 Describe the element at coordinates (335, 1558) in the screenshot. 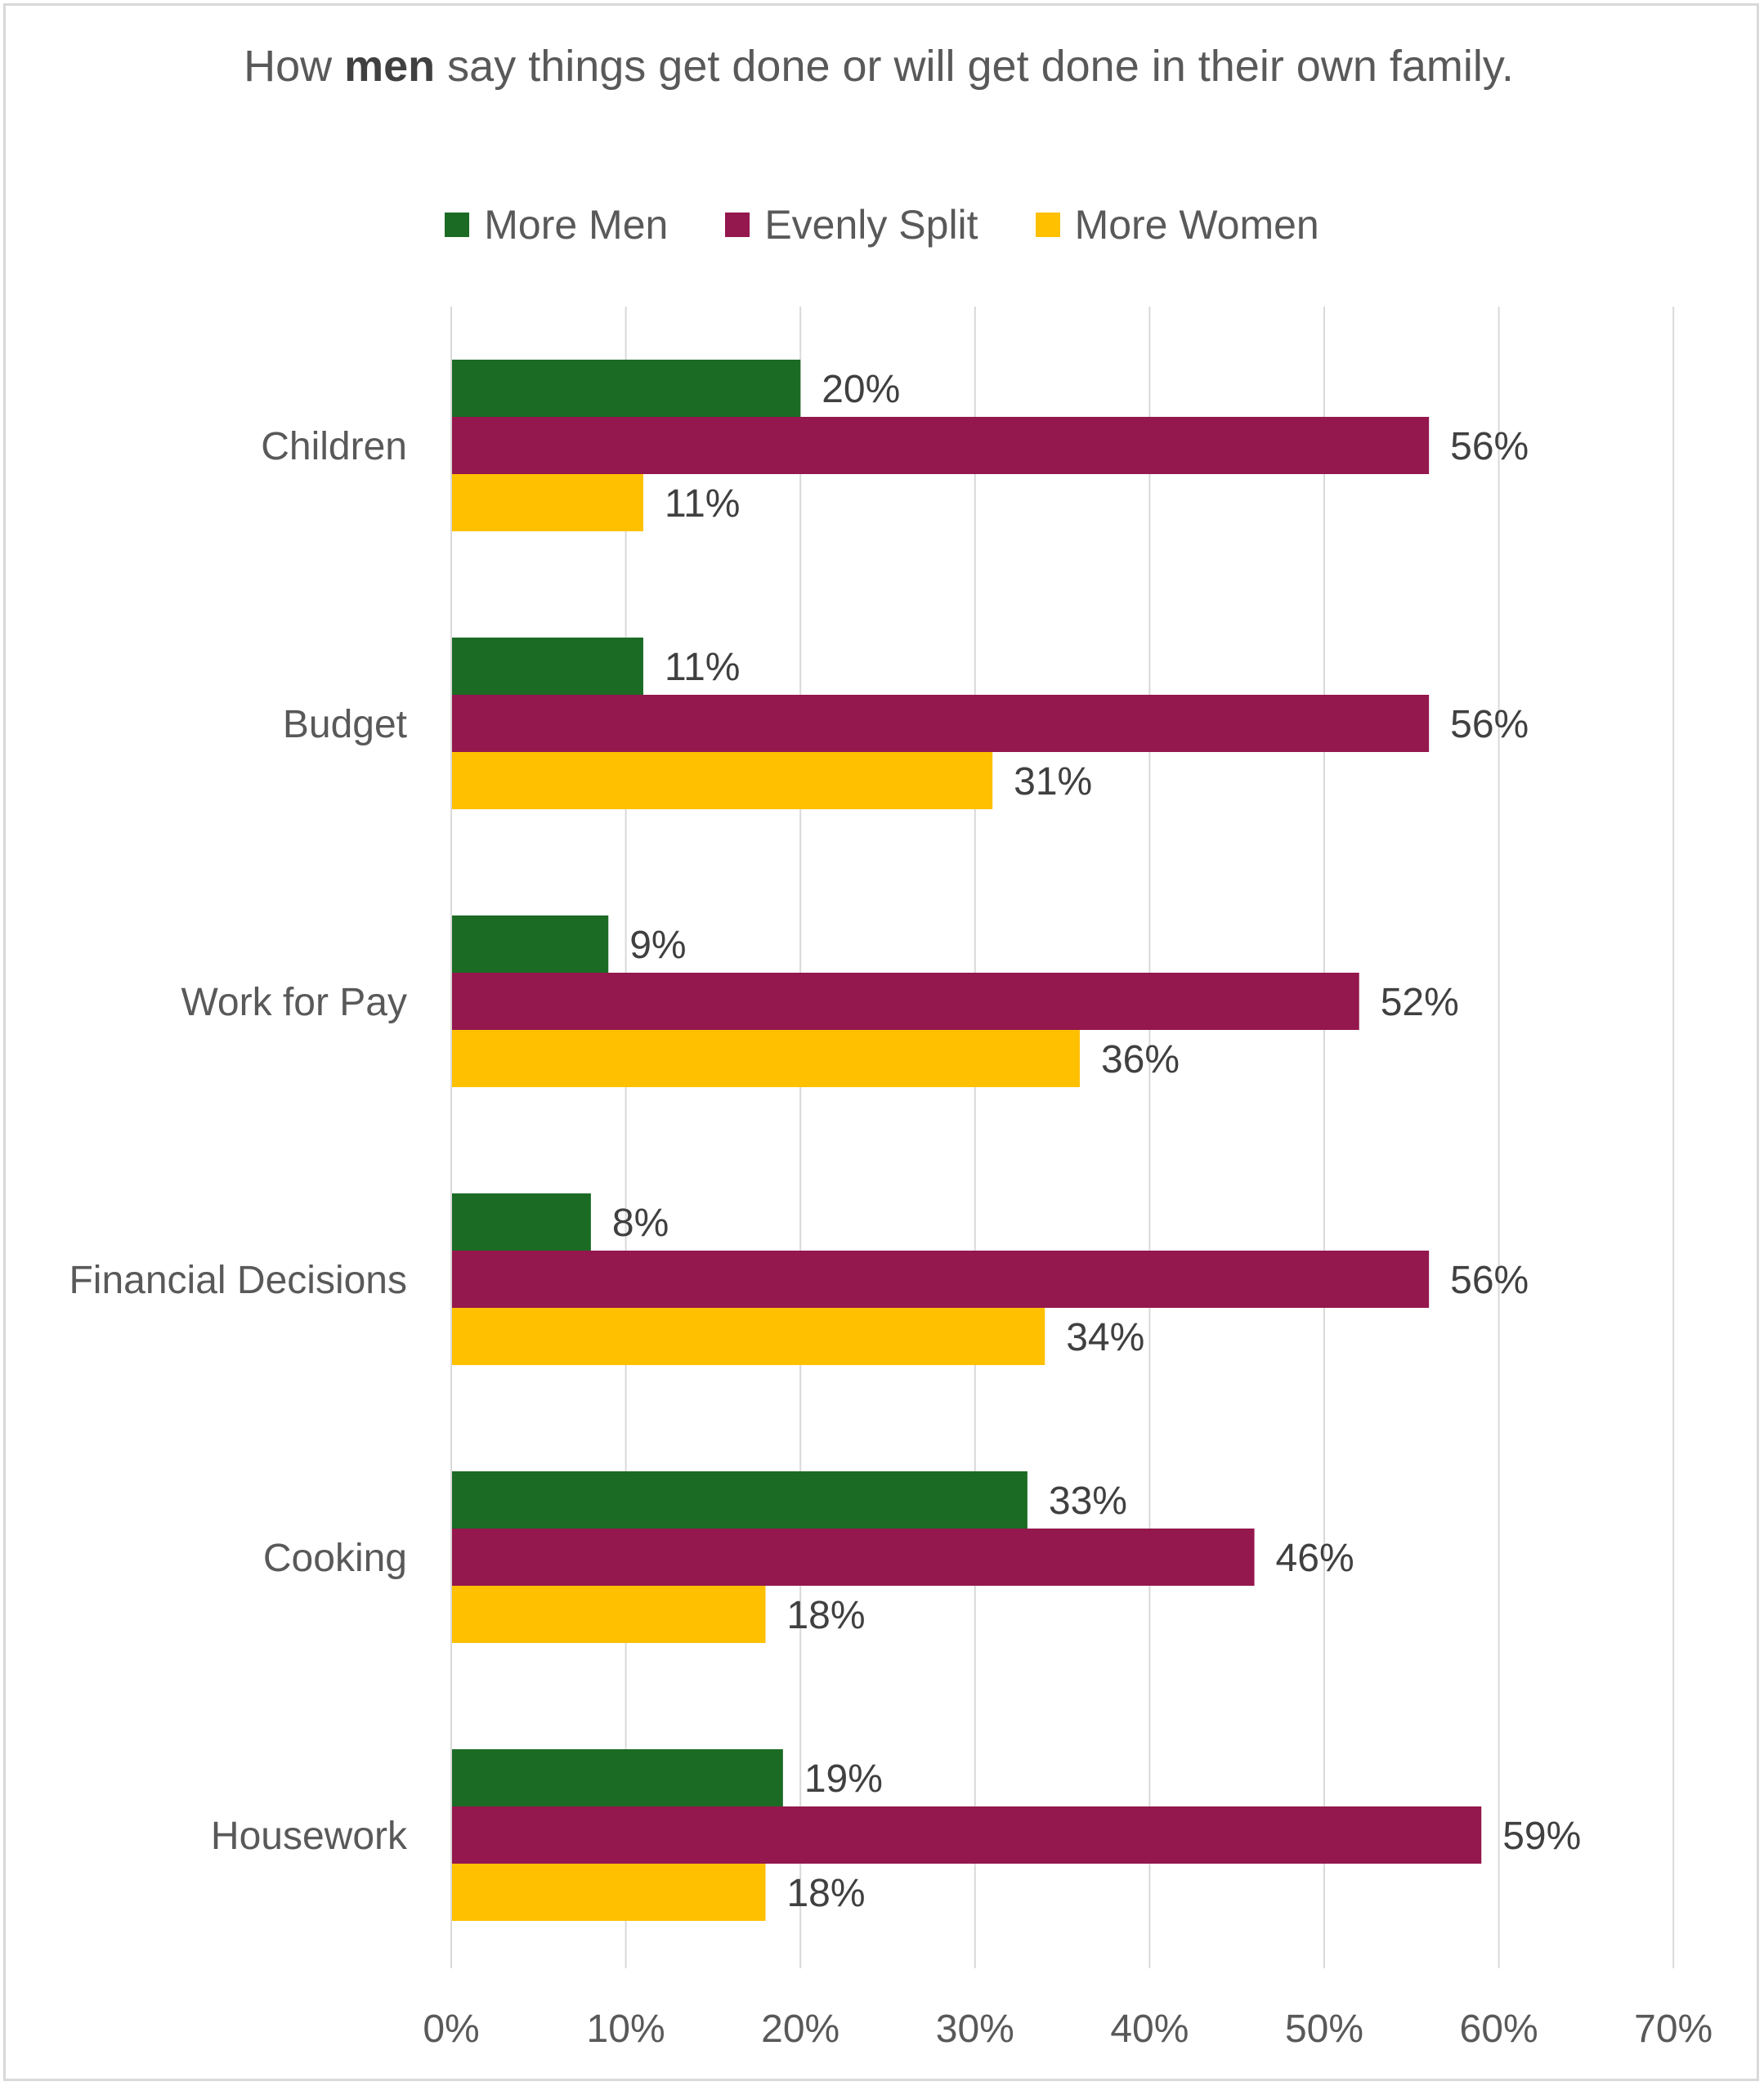

I see `category-label-cooking: Cooking` at that location.